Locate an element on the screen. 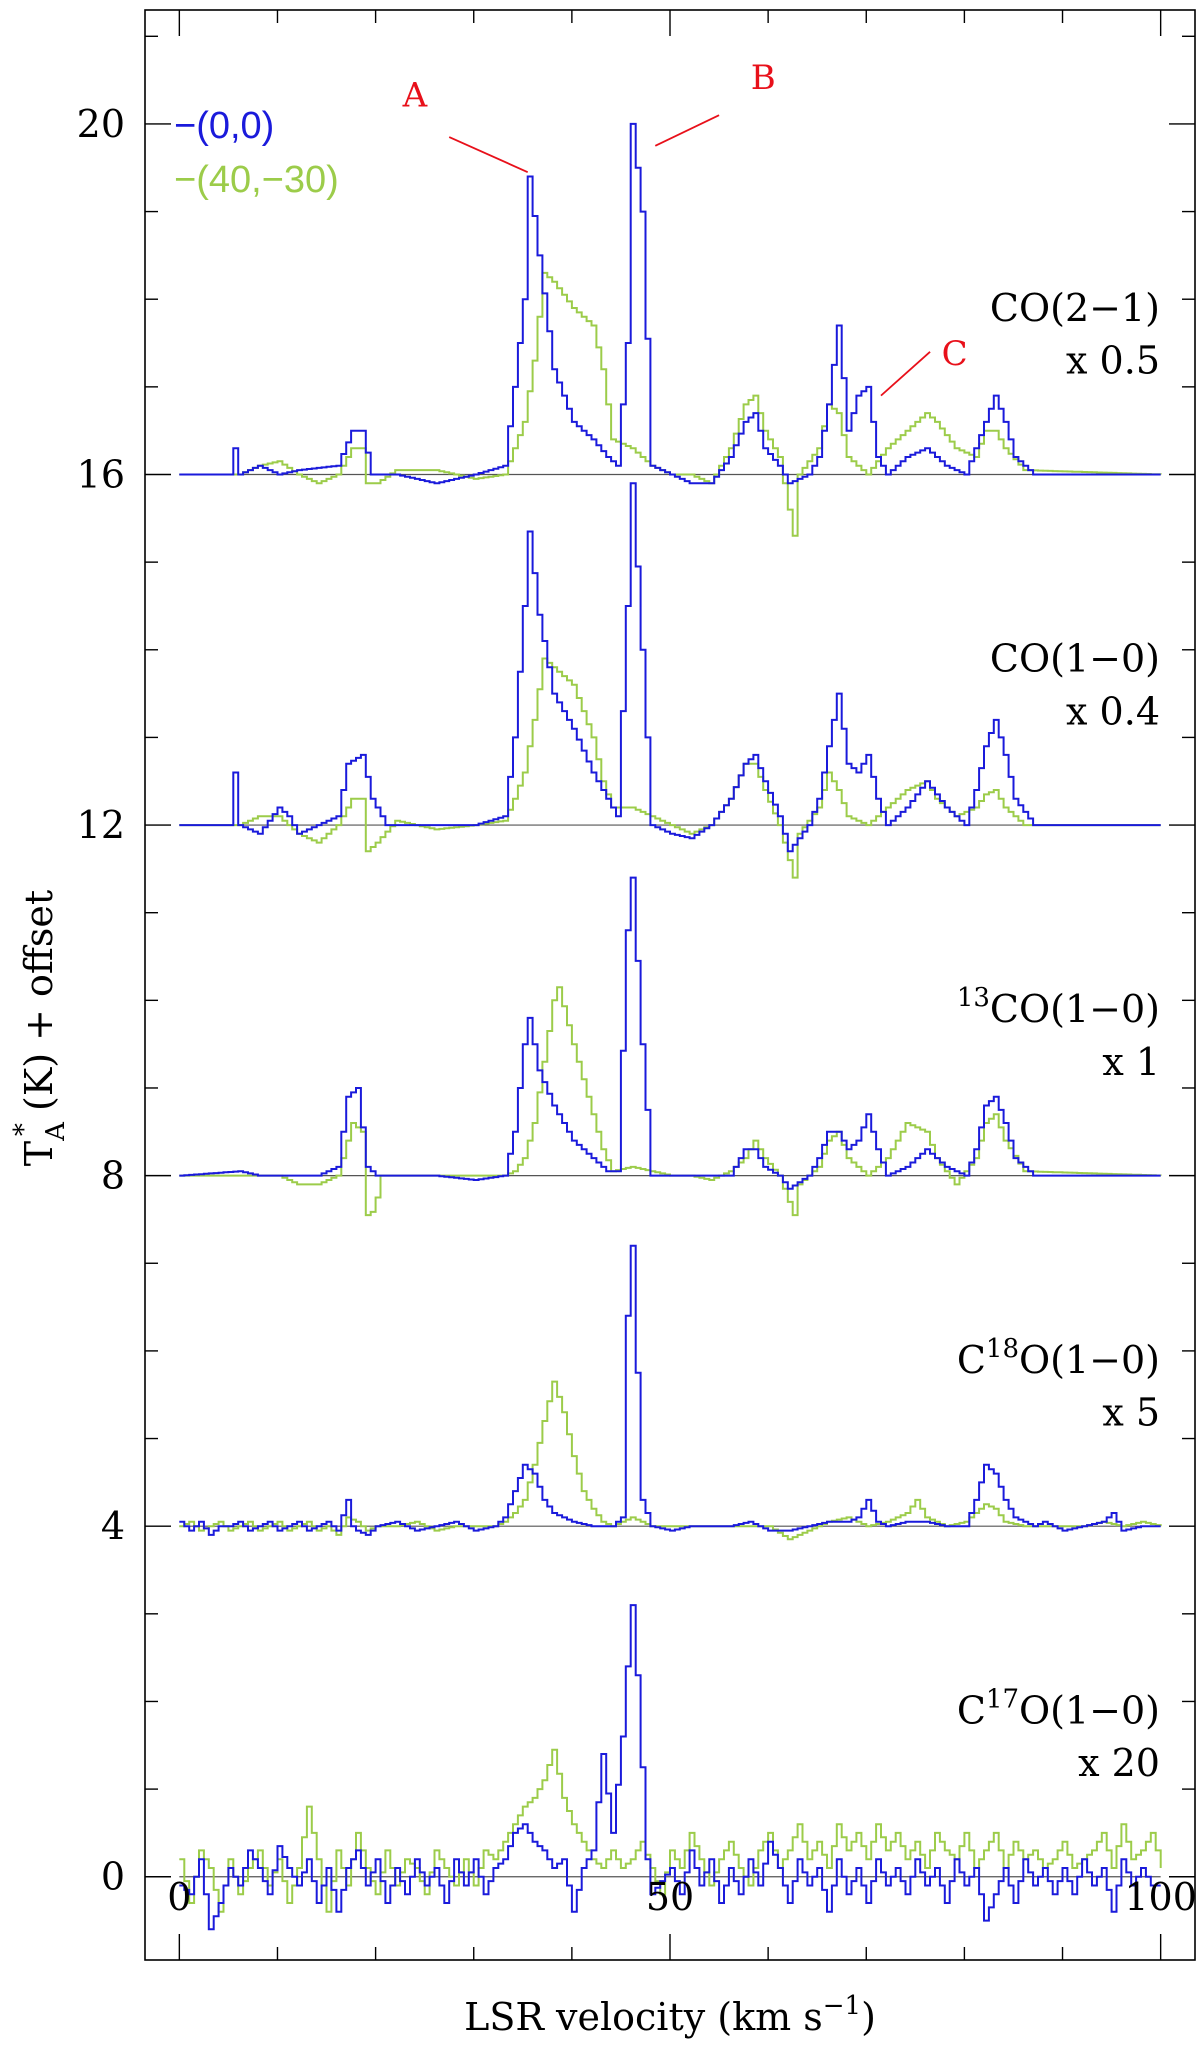 This screenshot has width=1200, height=2047. panel-label-molecule-2: CO(1−0) is located at coordinates (1075, 1009).